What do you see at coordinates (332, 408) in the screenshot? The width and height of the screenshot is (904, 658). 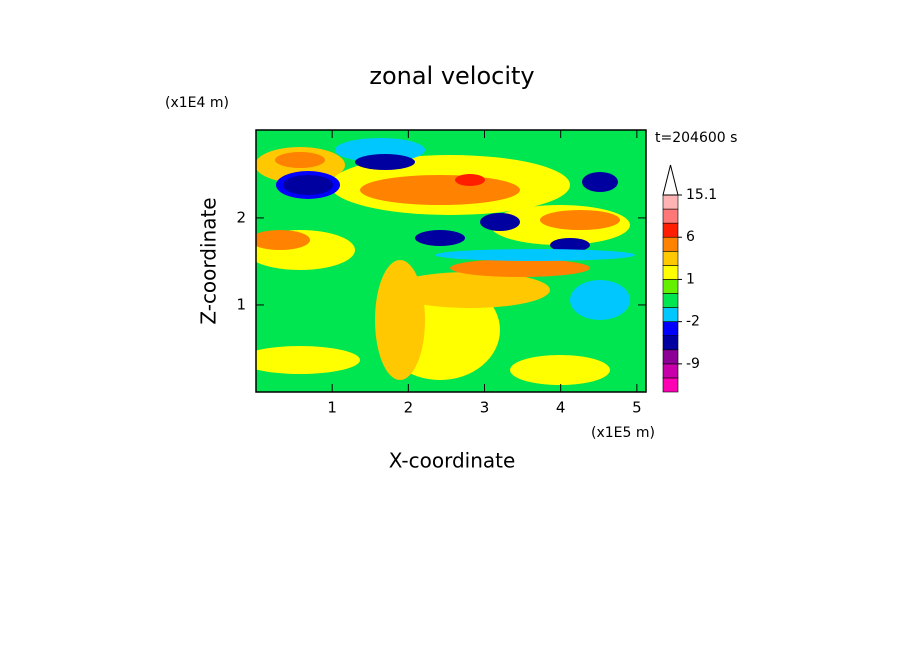 I see `x-tick-label: 1` at bounding box center [332, 408].